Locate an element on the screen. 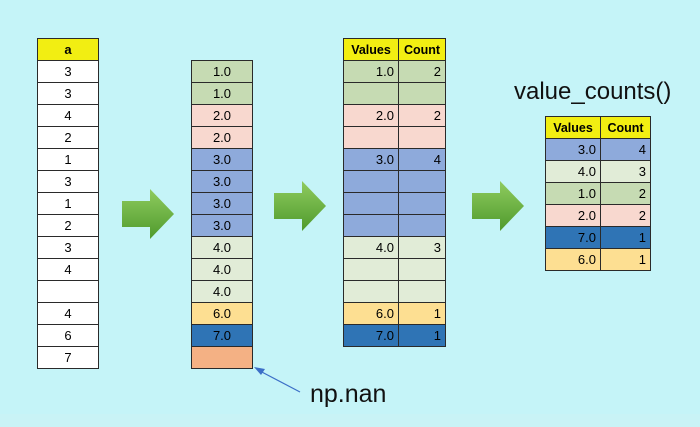 This screenshot has width=700, height=427. grouped-value-cell: 1.0 is located at coordinates (371, 71).